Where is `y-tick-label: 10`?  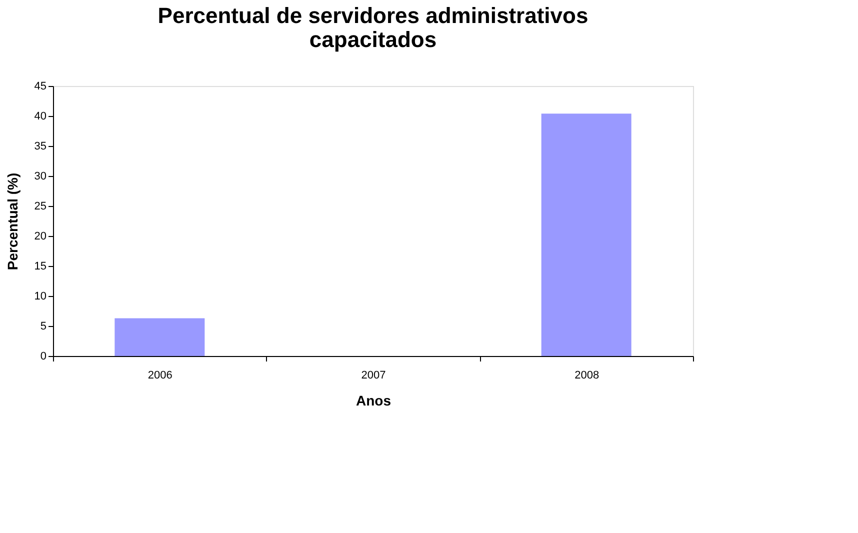 y-tick-label: 10 is located at coordinates (40, 296).